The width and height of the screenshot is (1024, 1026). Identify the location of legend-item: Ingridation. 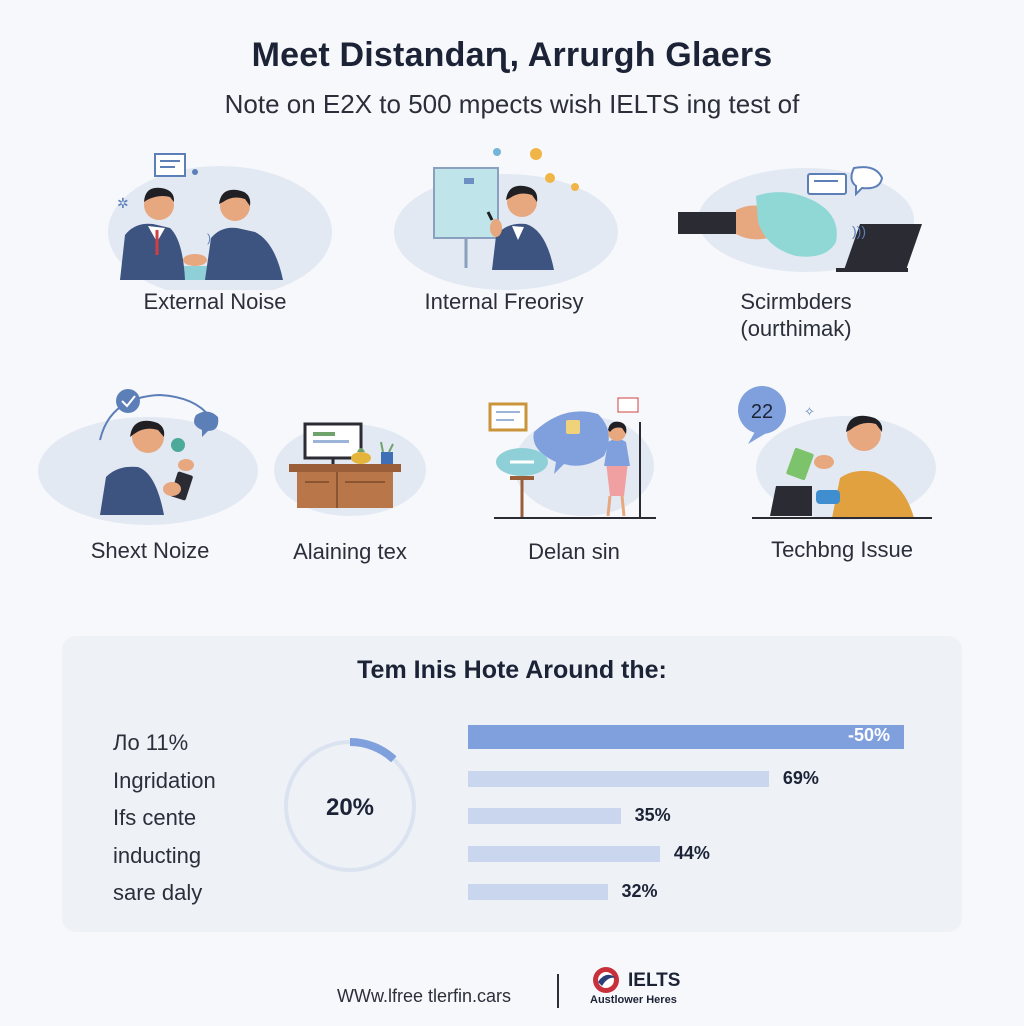
(164, 780).